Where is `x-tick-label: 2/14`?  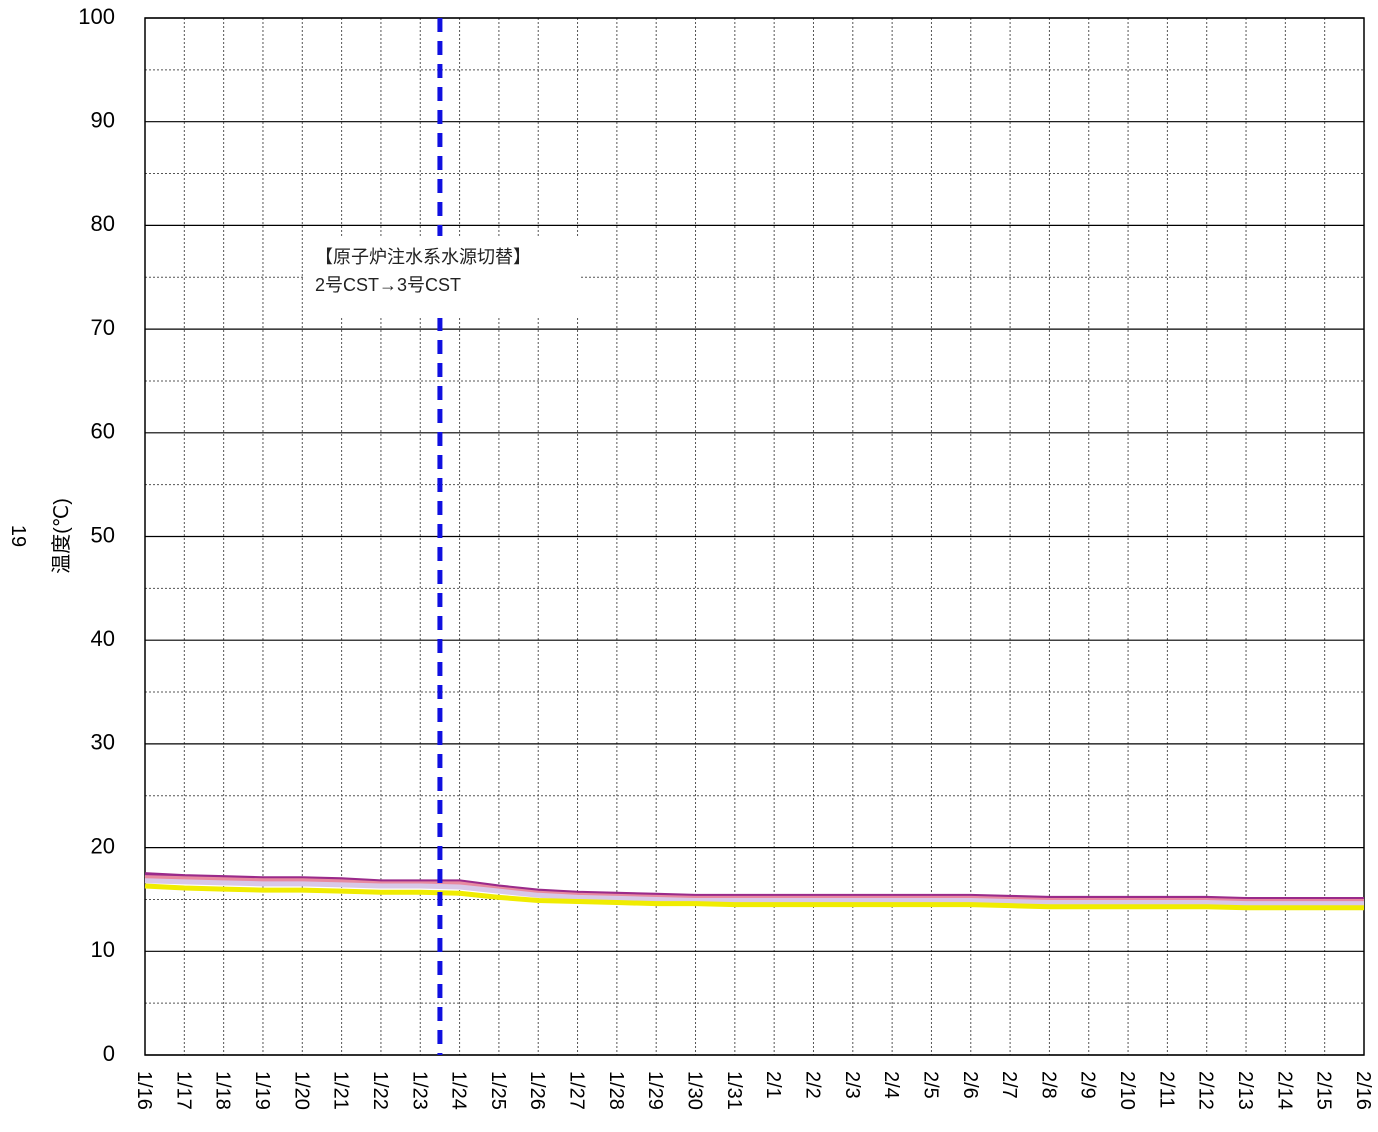
x-tick-label: 2/14 is located at coordinates (1284, 1090).